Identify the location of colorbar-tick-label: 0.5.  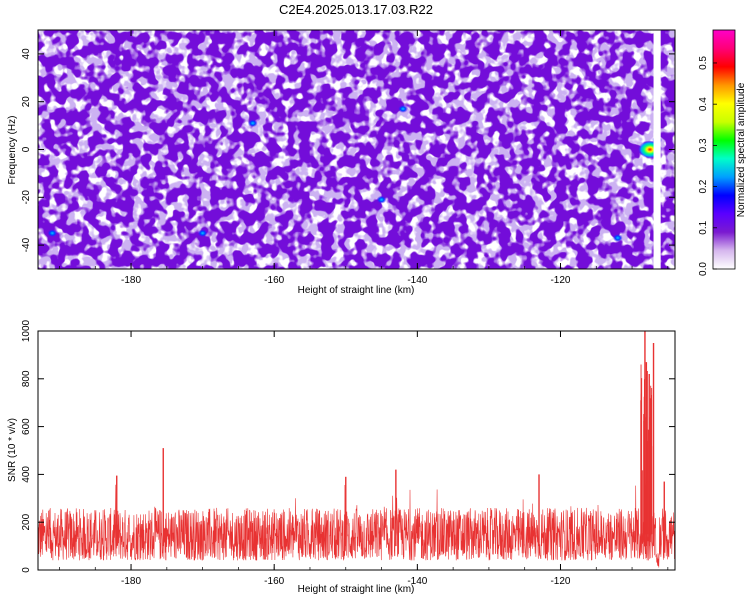
(703, 63).